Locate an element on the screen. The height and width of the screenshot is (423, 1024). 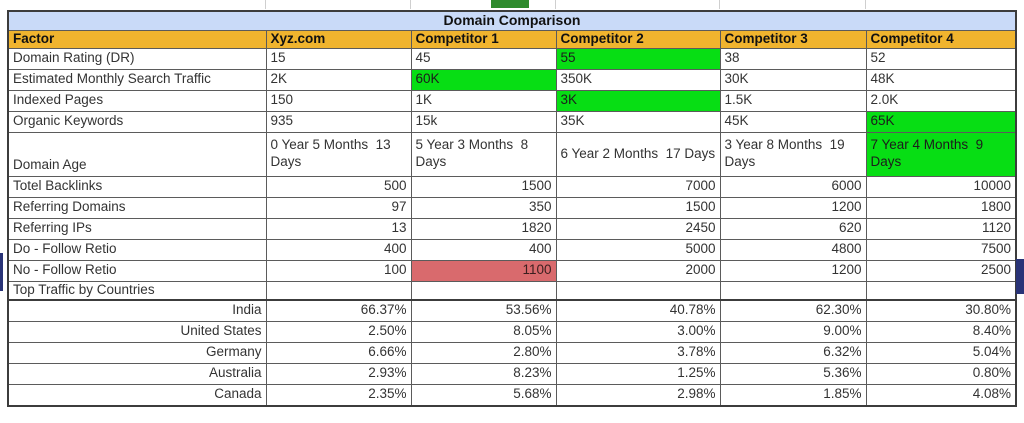
value-cell: 500 is located at coordinates (338, 186).